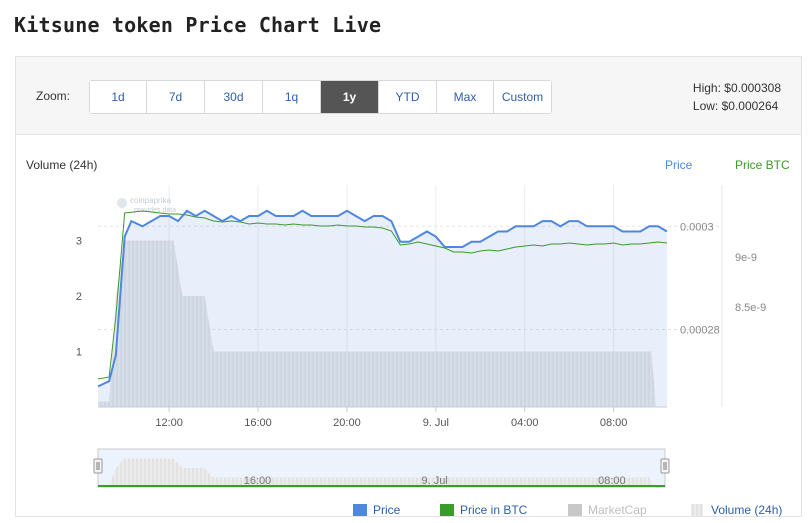 This screenshot has height=523, width=812. I want to click on navigator-tick-label-2: 08:00, so click(612, 481).